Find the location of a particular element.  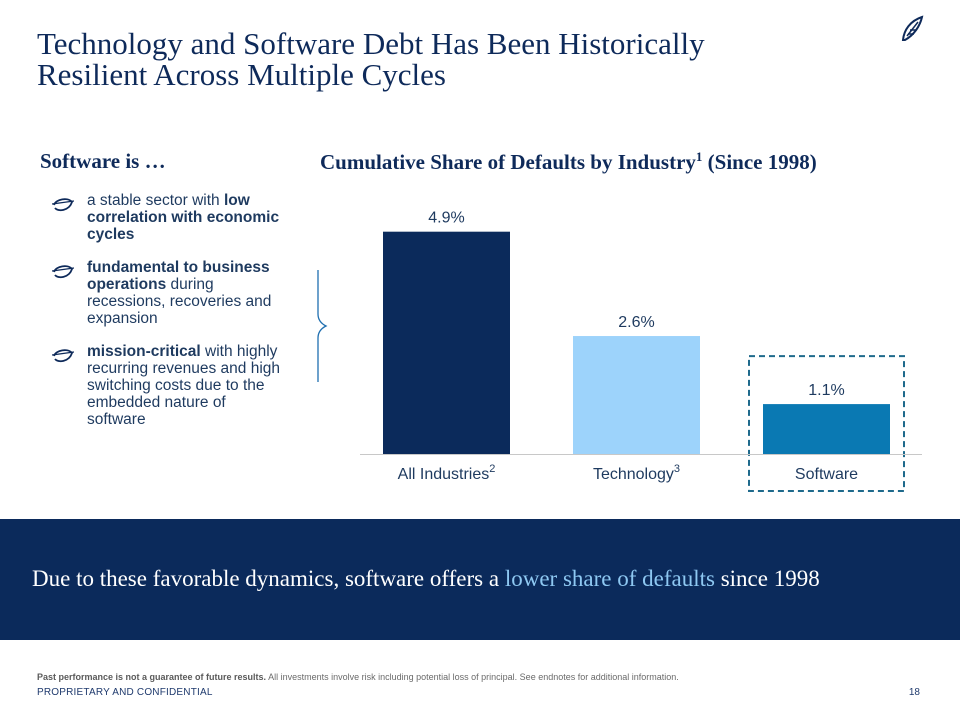

highlight-box is located at coordinates (826, 423).